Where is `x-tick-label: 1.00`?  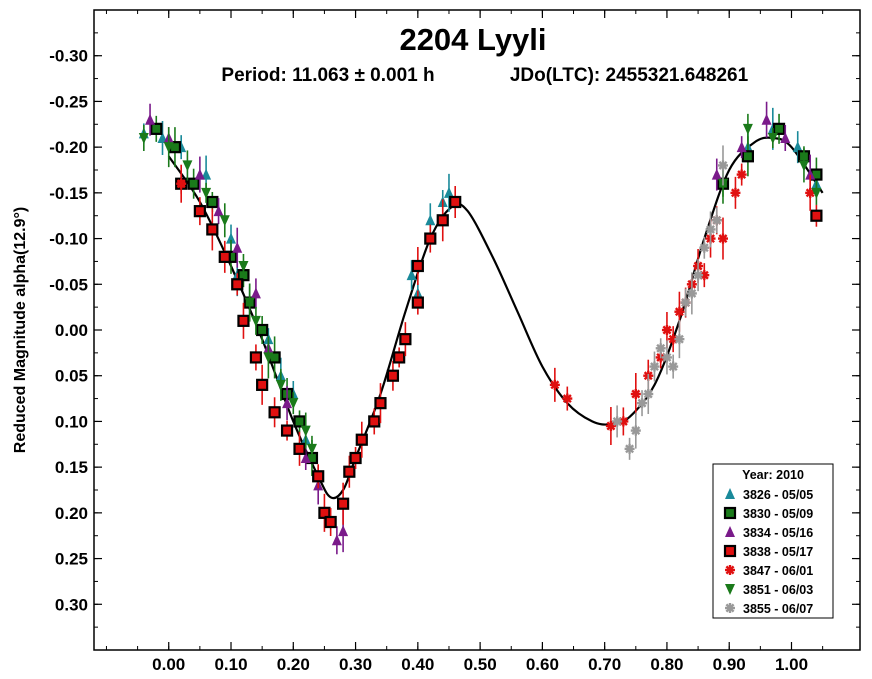
x-tick-label: 1.00 is located at coordinates (791, 664).